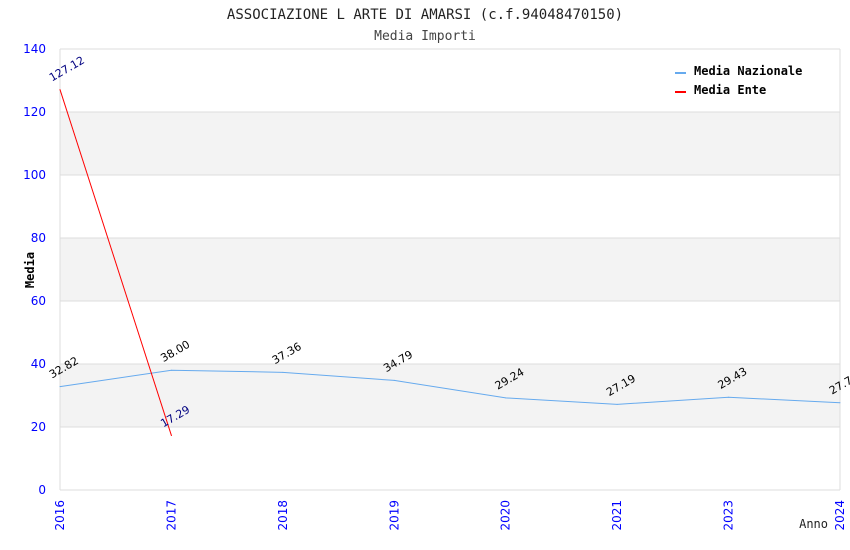 The image size is (850, 550). What do you see at coordinates (38, 301) in the screenshot?
I see `y-tick-label: 60` at bounding box center [38, 301].